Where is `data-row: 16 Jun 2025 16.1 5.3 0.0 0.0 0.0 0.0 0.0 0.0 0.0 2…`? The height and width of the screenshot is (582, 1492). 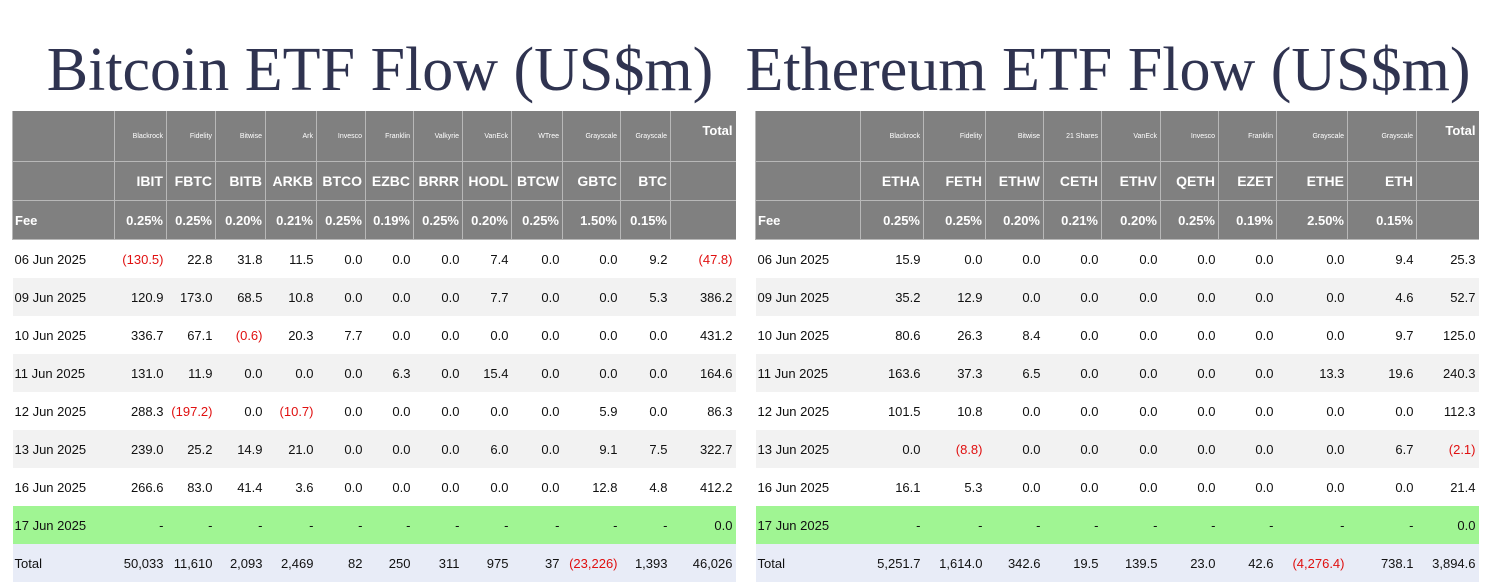
data-row: 16 Jun 2025 16.1 5.3 0.0 0.0 0.0 0.0 0.0 0.0 0.0 2… is located at coordinates (1117, 487).